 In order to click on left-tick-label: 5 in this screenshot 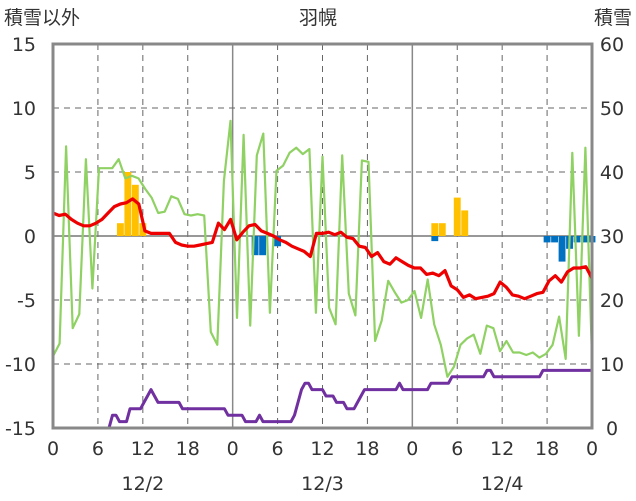, I will do `click(30, 173)`.